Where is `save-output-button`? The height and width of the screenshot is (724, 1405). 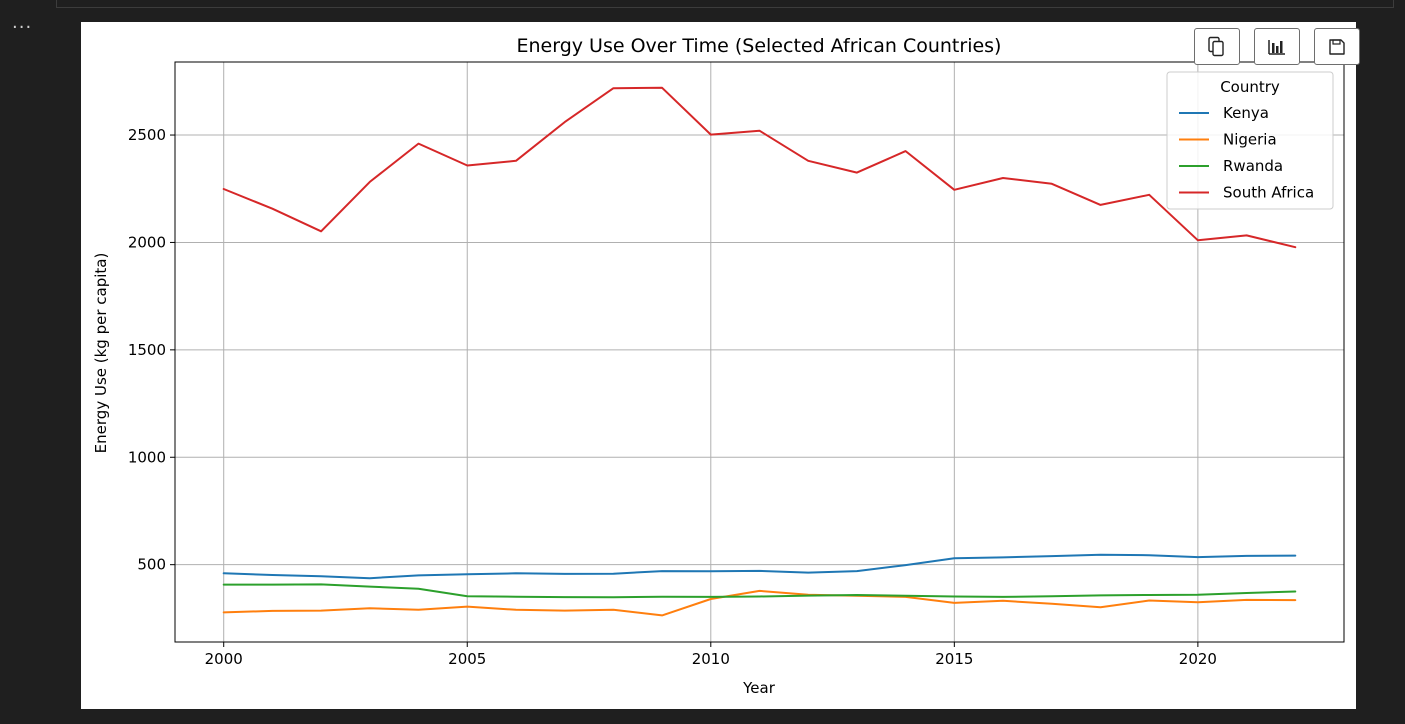
save-output-button is located at coordinates (1337, 46).